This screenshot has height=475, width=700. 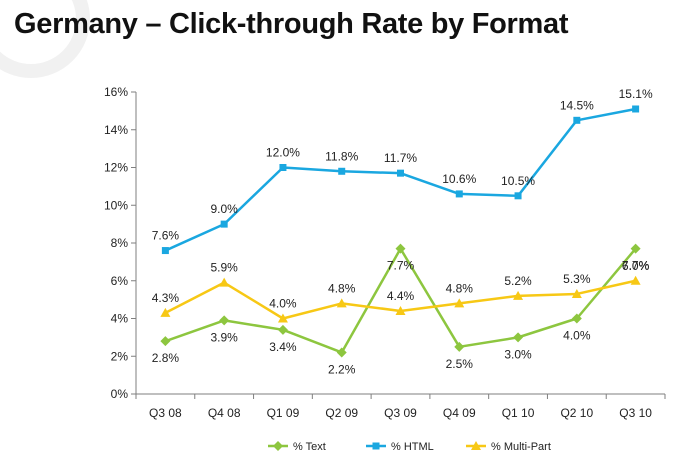 What do you see at coordinates (460, 364) in the screenshot?
I see `data-label: 2.5%` at bounding box center [460, 364].